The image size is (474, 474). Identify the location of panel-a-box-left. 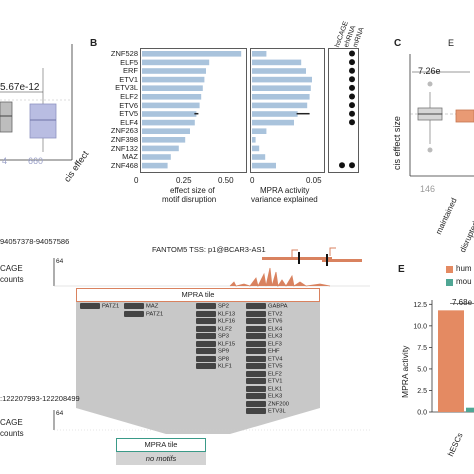
(6, 117).